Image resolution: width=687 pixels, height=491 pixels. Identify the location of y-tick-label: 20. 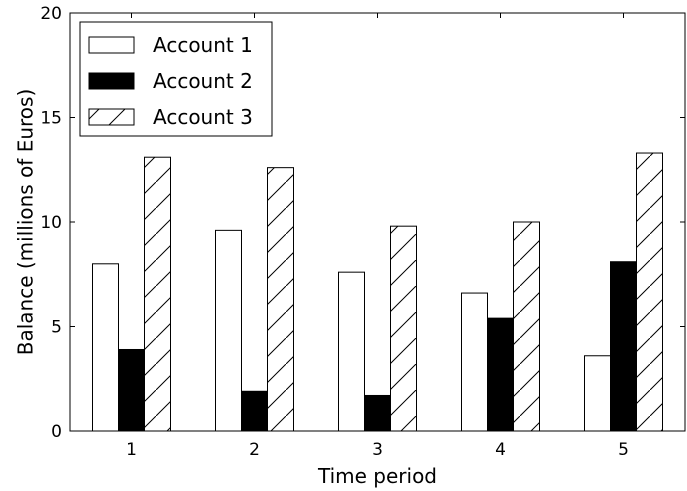
(51, 14).